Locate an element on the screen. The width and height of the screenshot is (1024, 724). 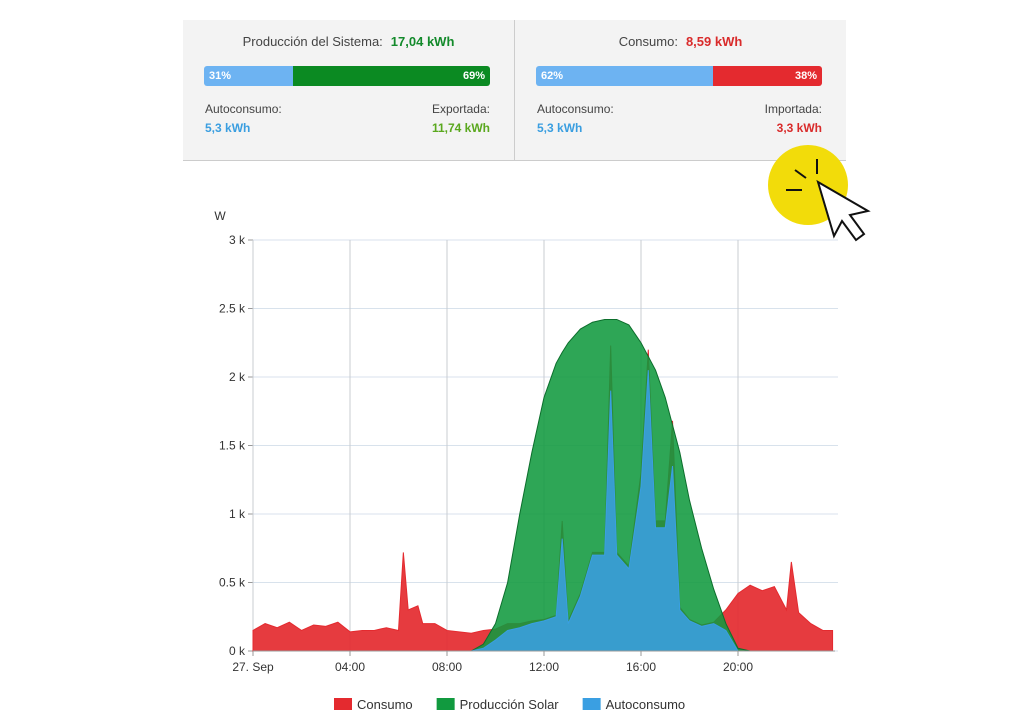
y-tick-label: 2 k is located at coordinates (237, 377).